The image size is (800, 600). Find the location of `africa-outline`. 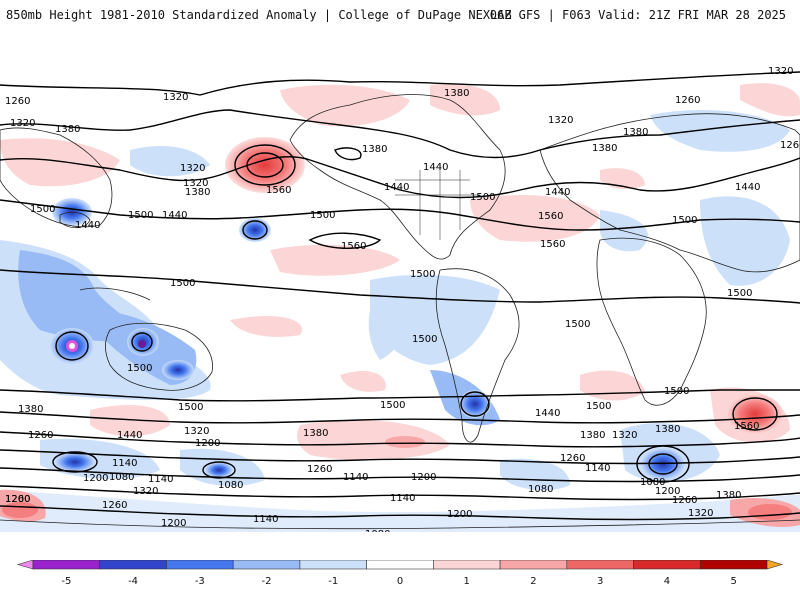

africa-outline is located at coordinates (651, 321).